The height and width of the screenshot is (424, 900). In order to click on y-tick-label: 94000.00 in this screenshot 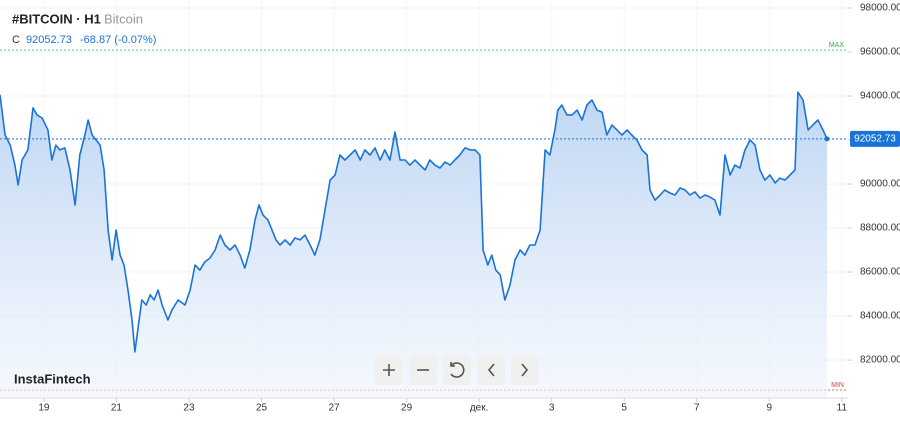, I will do `click(880, 96)`.